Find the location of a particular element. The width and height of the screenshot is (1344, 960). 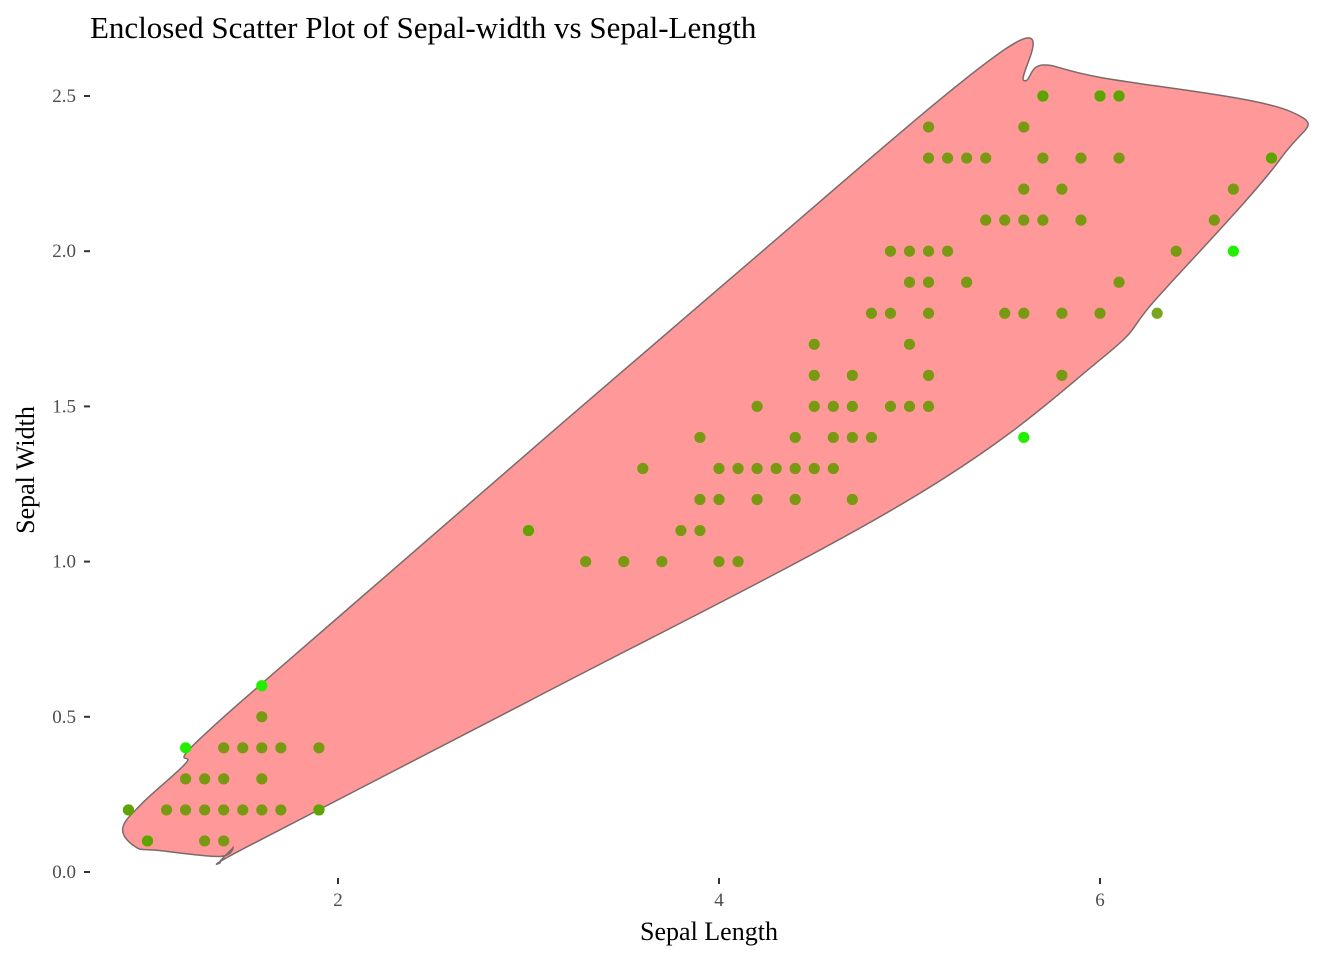

x-tick-label: 2 is located at coordinates (338, 900).